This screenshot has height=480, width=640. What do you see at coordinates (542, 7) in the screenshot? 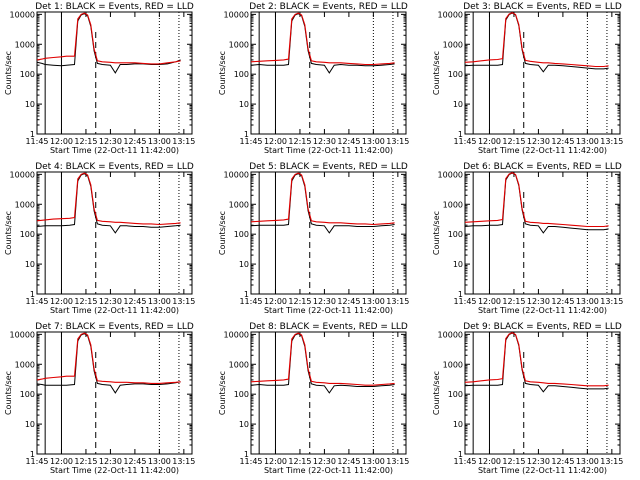
I see `chart-title: Det 3: BLACK = Events, RED = LLD` at bounding box center [542, 7].